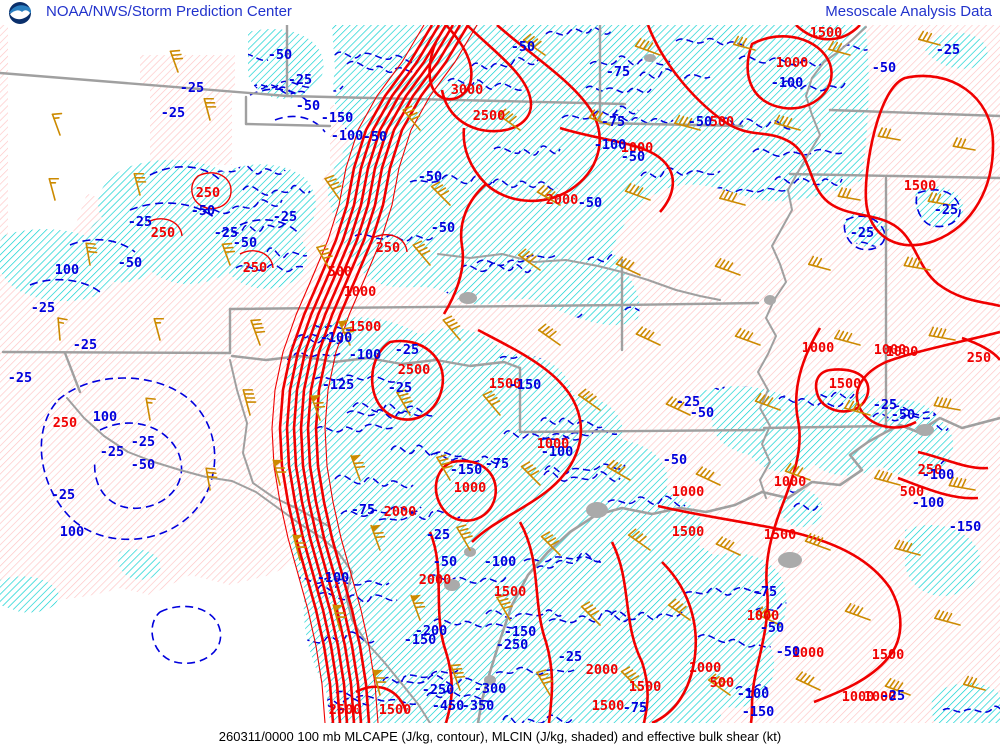 Image resolution: width=1000 pixels, height=750 pixels. What do you see at coordinates (345, 710) in the screenshot?
I see `cape-label: 2500` at bounding box center [345, 710].